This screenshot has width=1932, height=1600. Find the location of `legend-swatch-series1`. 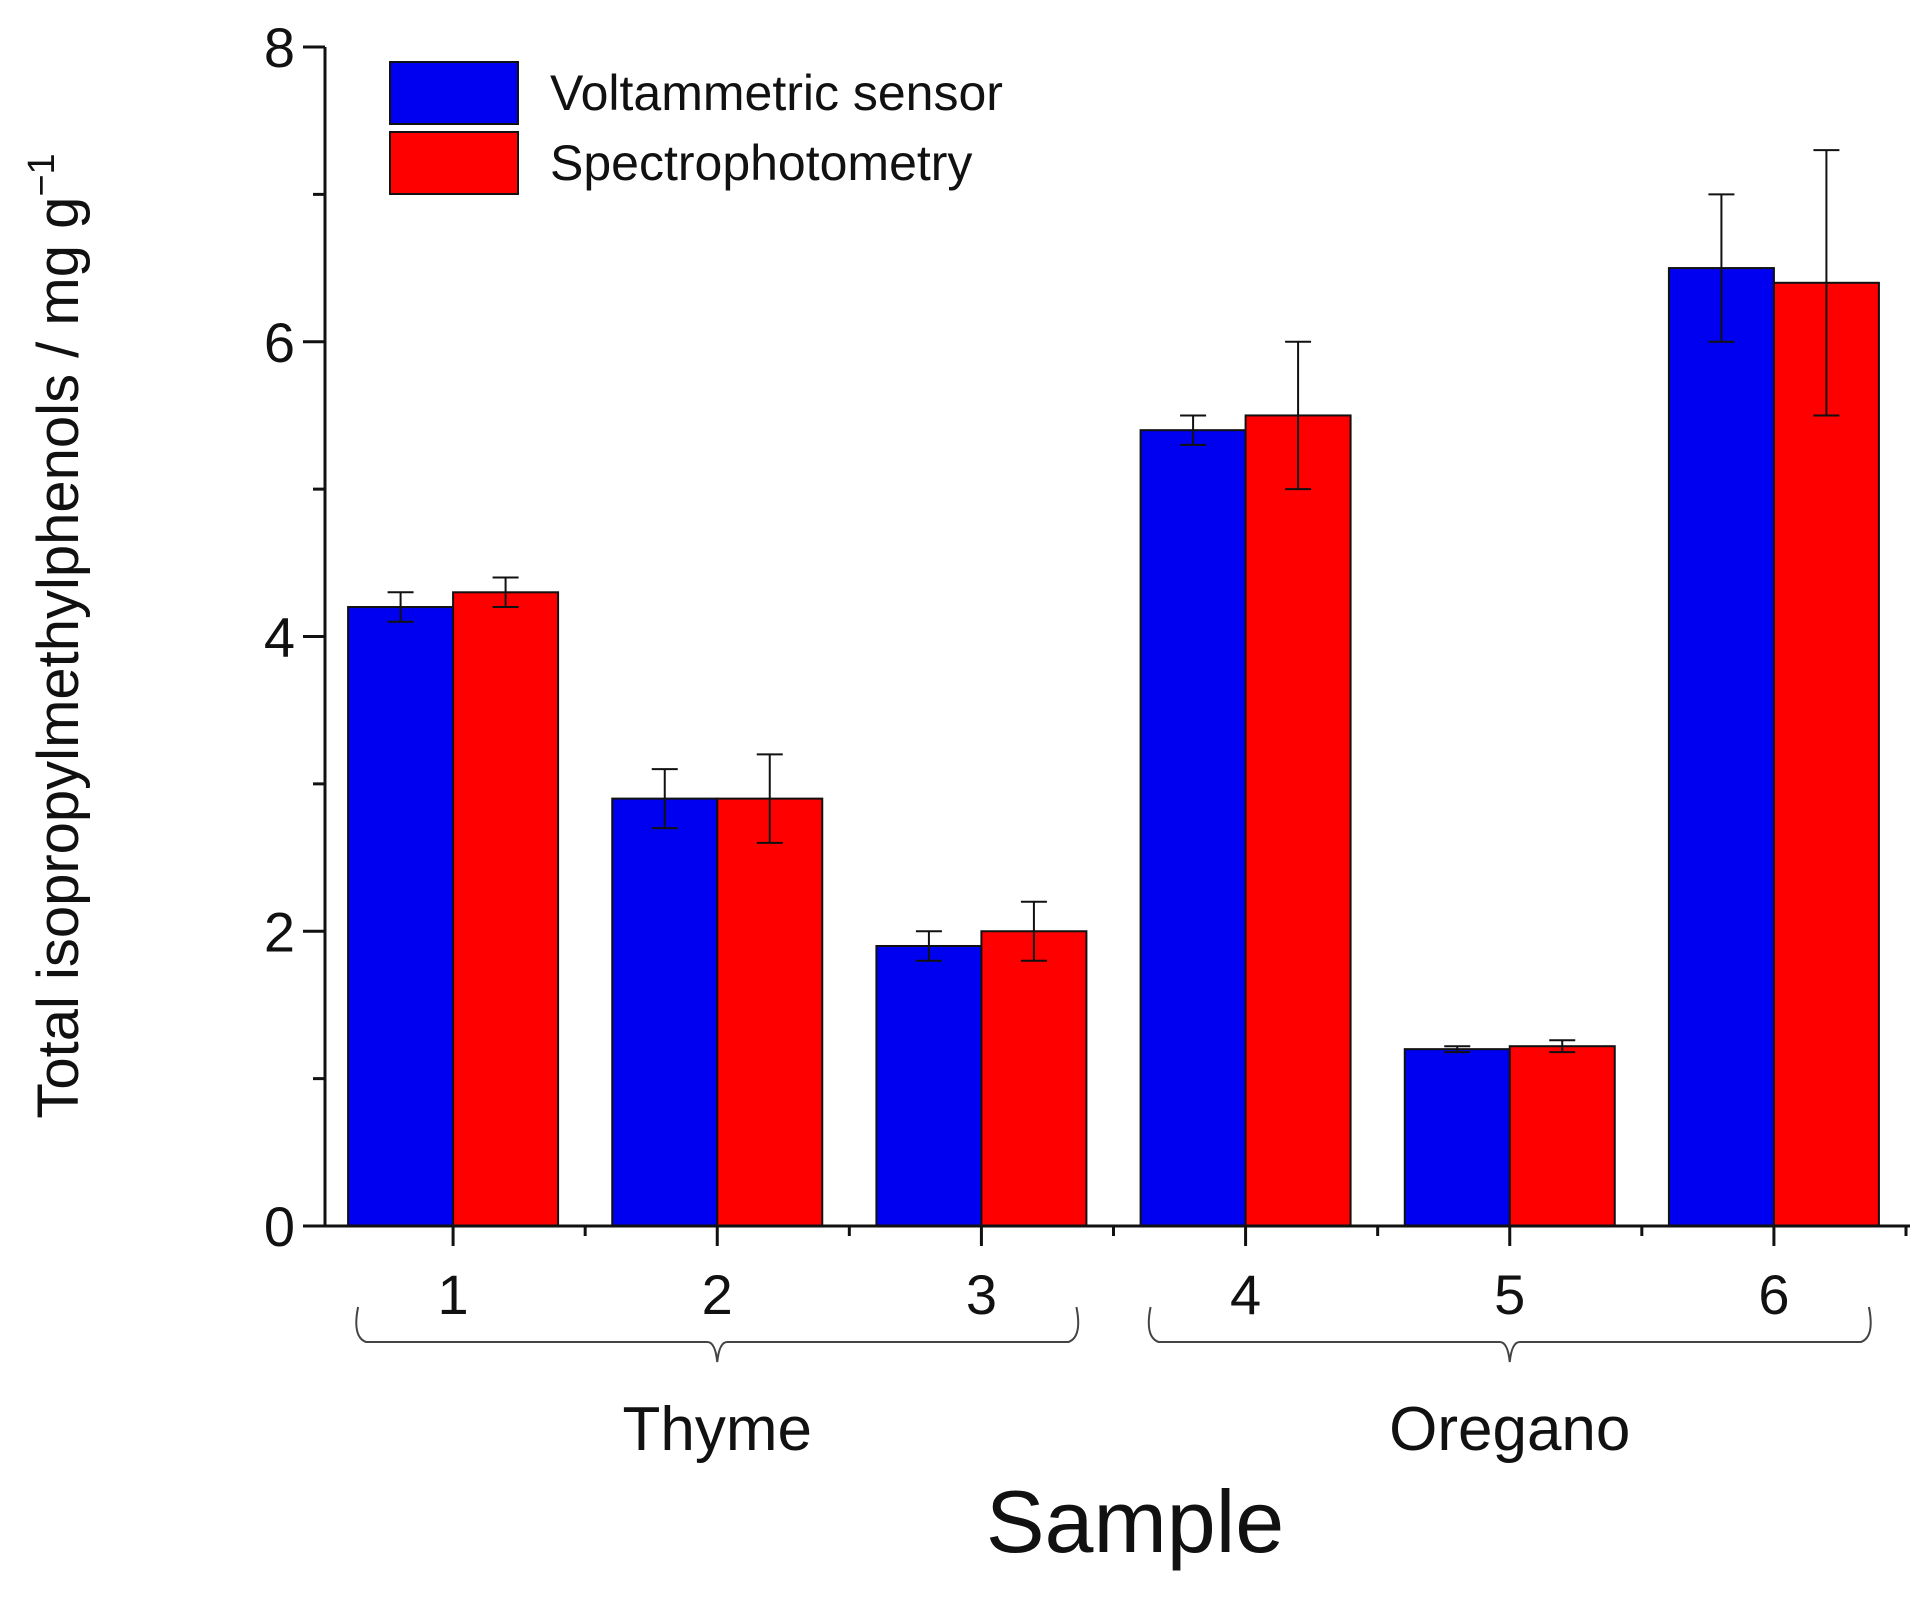

legend-swatch-series1 is located at coordinates (454, 93).